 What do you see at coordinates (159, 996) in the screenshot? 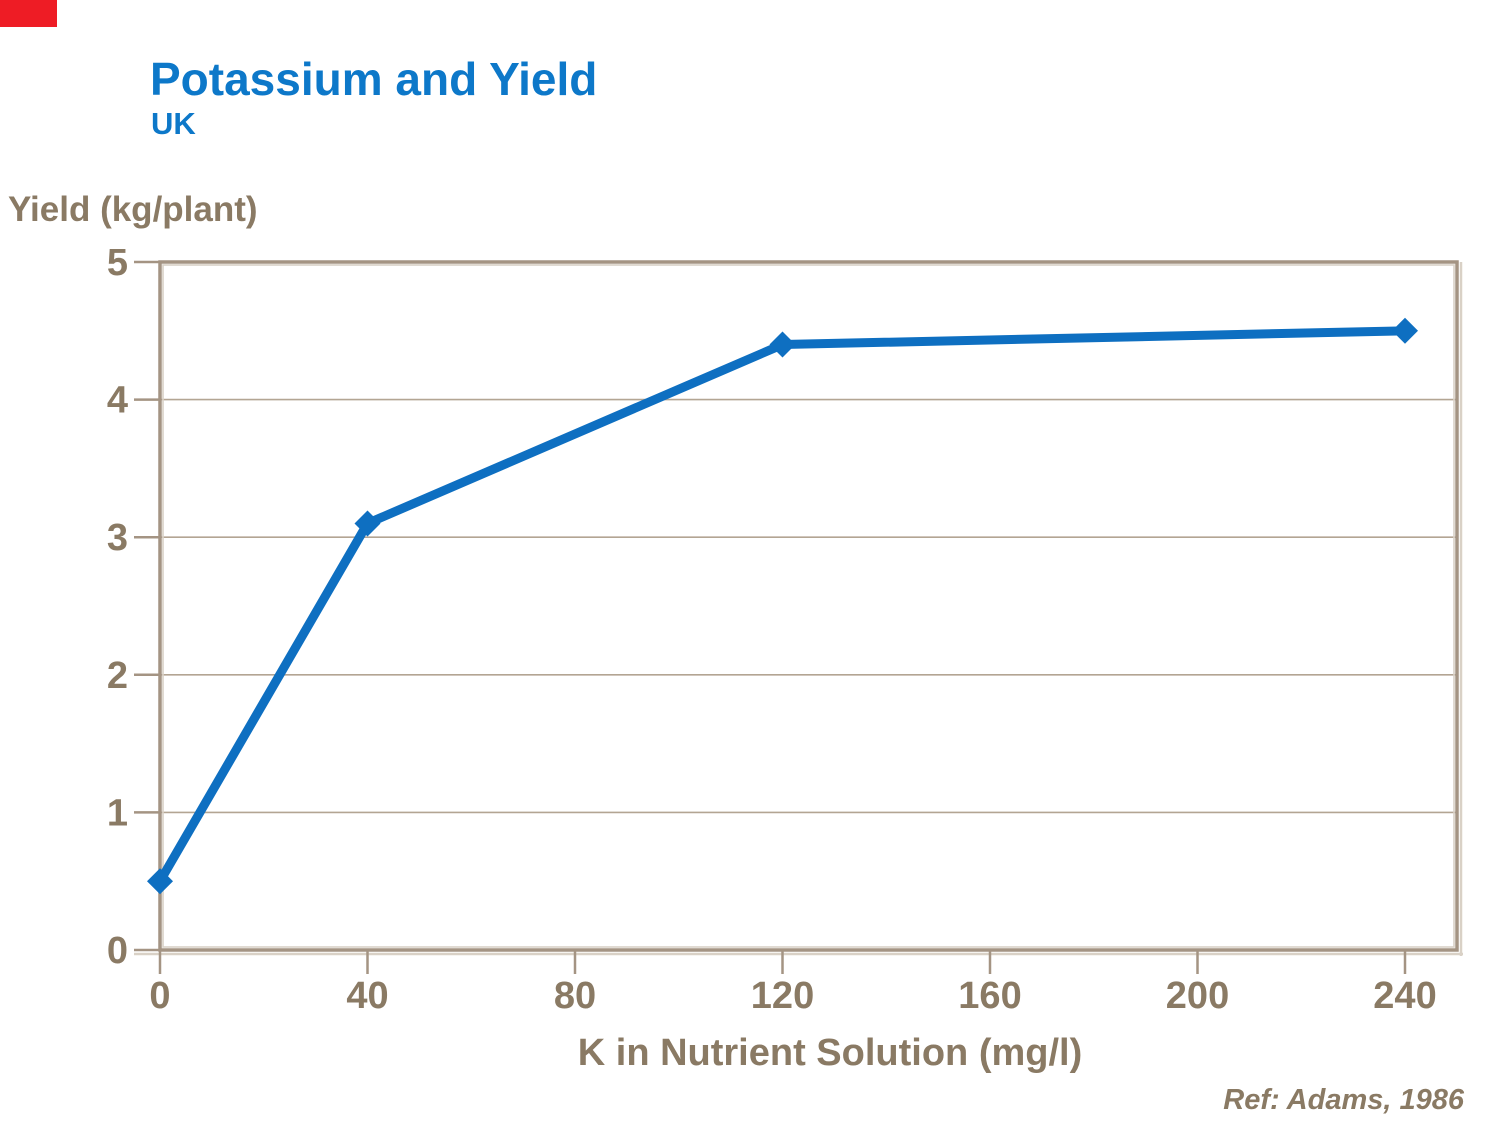
I see `x-tick-label: 0` at bounding box center [159, 996].